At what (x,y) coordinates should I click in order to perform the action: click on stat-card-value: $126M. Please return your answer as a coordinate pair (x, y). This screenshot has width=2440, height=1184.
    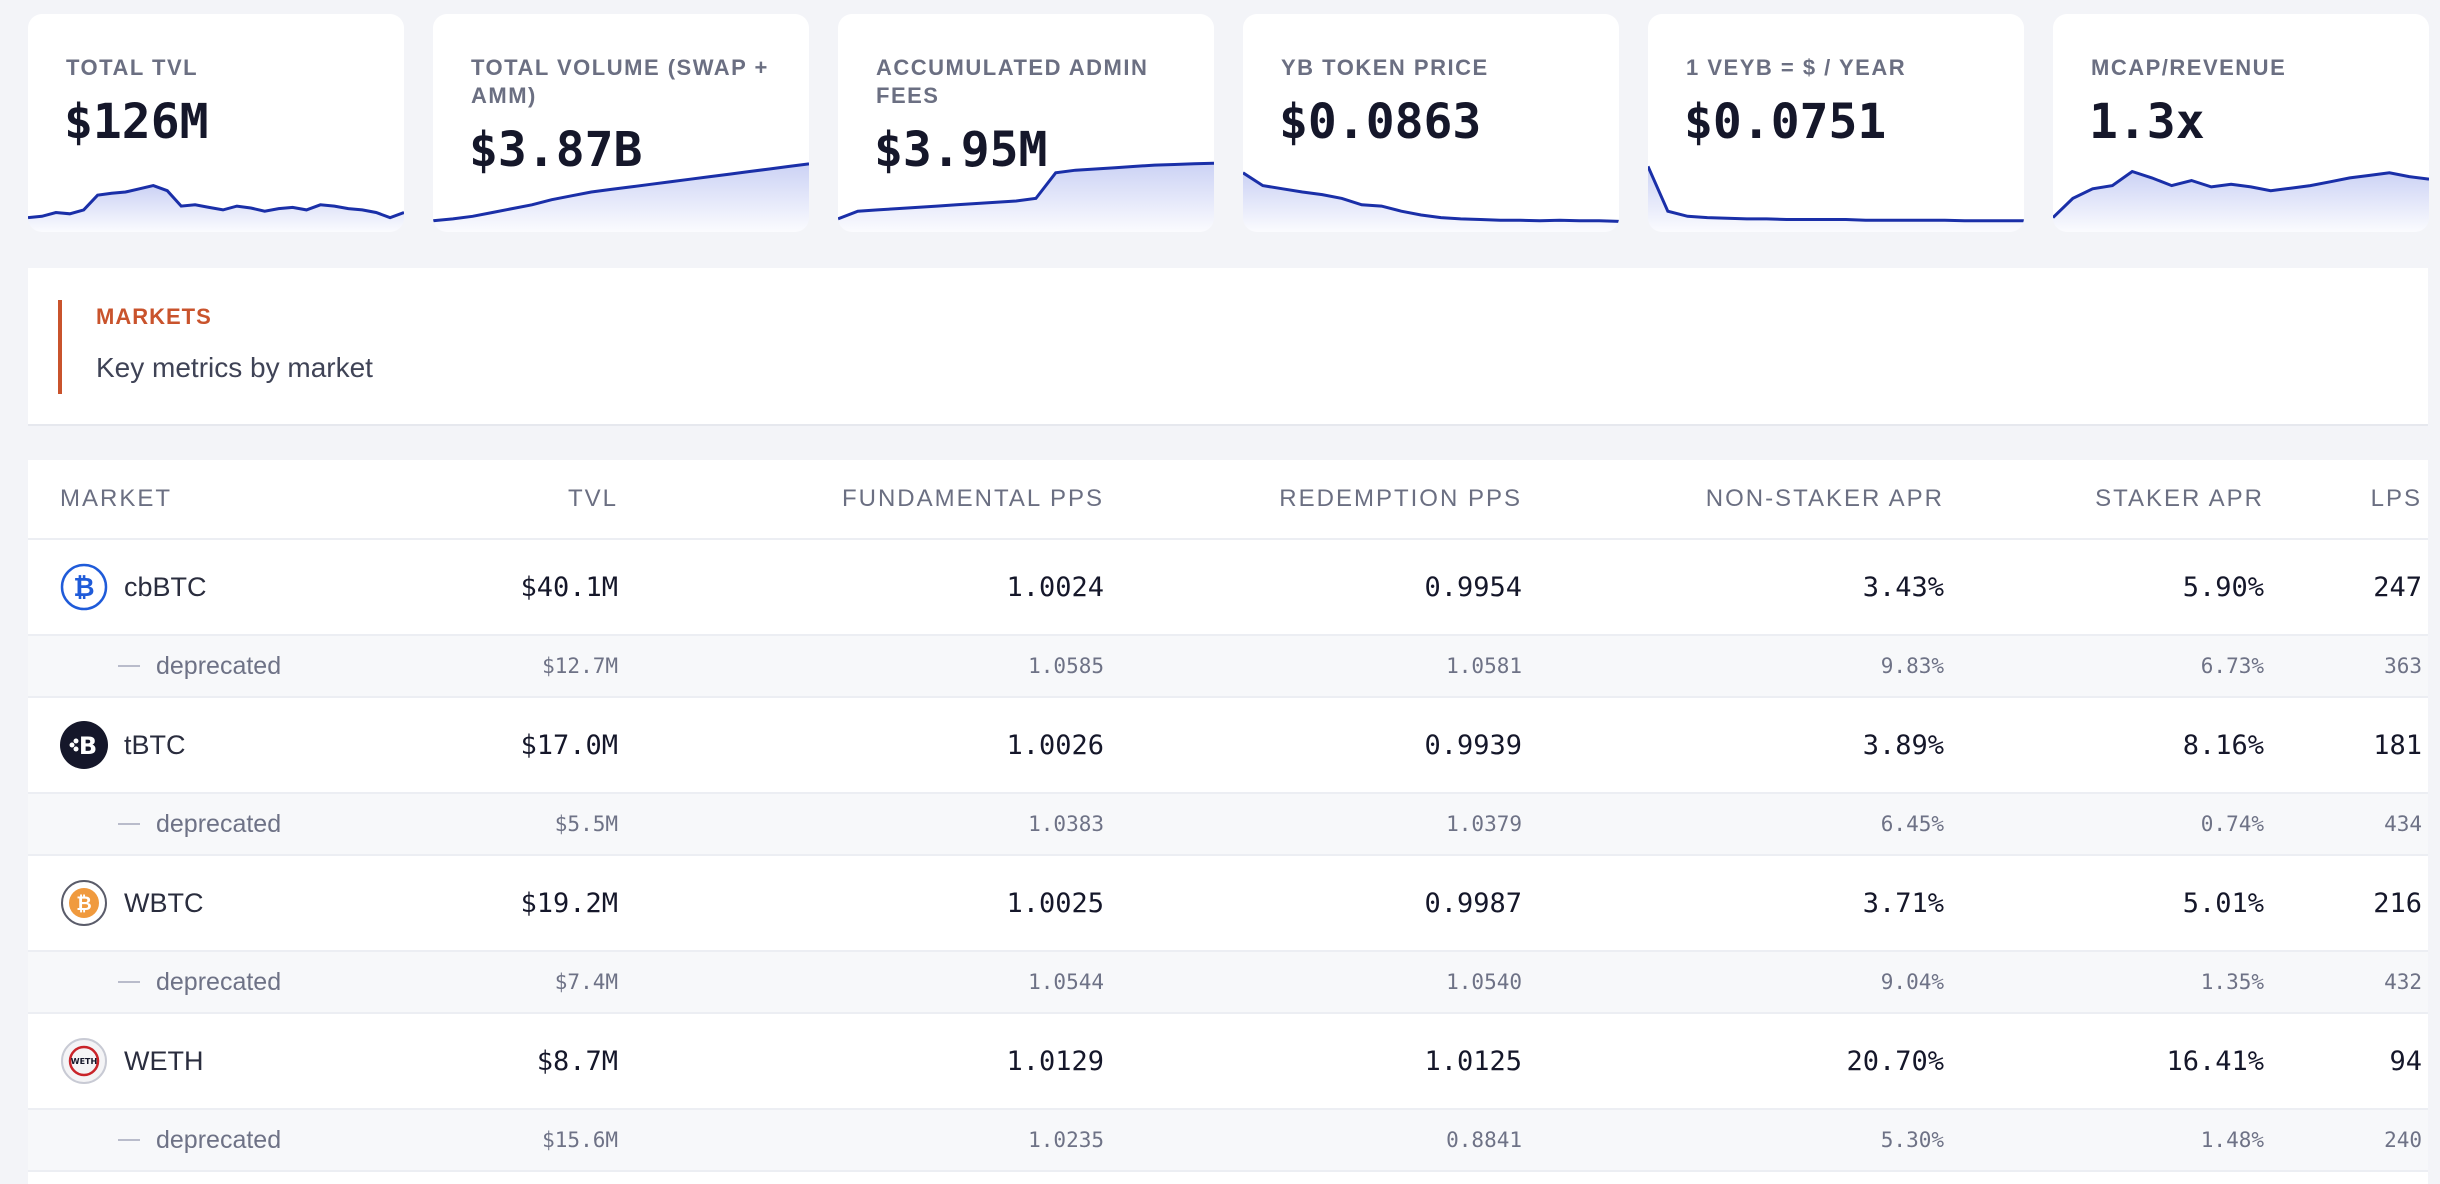
    Looking at the image, I should click on (136, 122).